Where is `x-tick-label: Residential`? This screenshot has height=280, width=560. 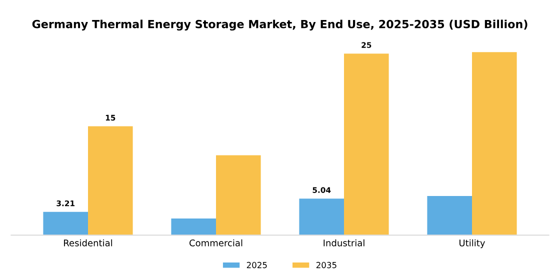 x-tick-label: Residential is located at coordinates (88, 242).